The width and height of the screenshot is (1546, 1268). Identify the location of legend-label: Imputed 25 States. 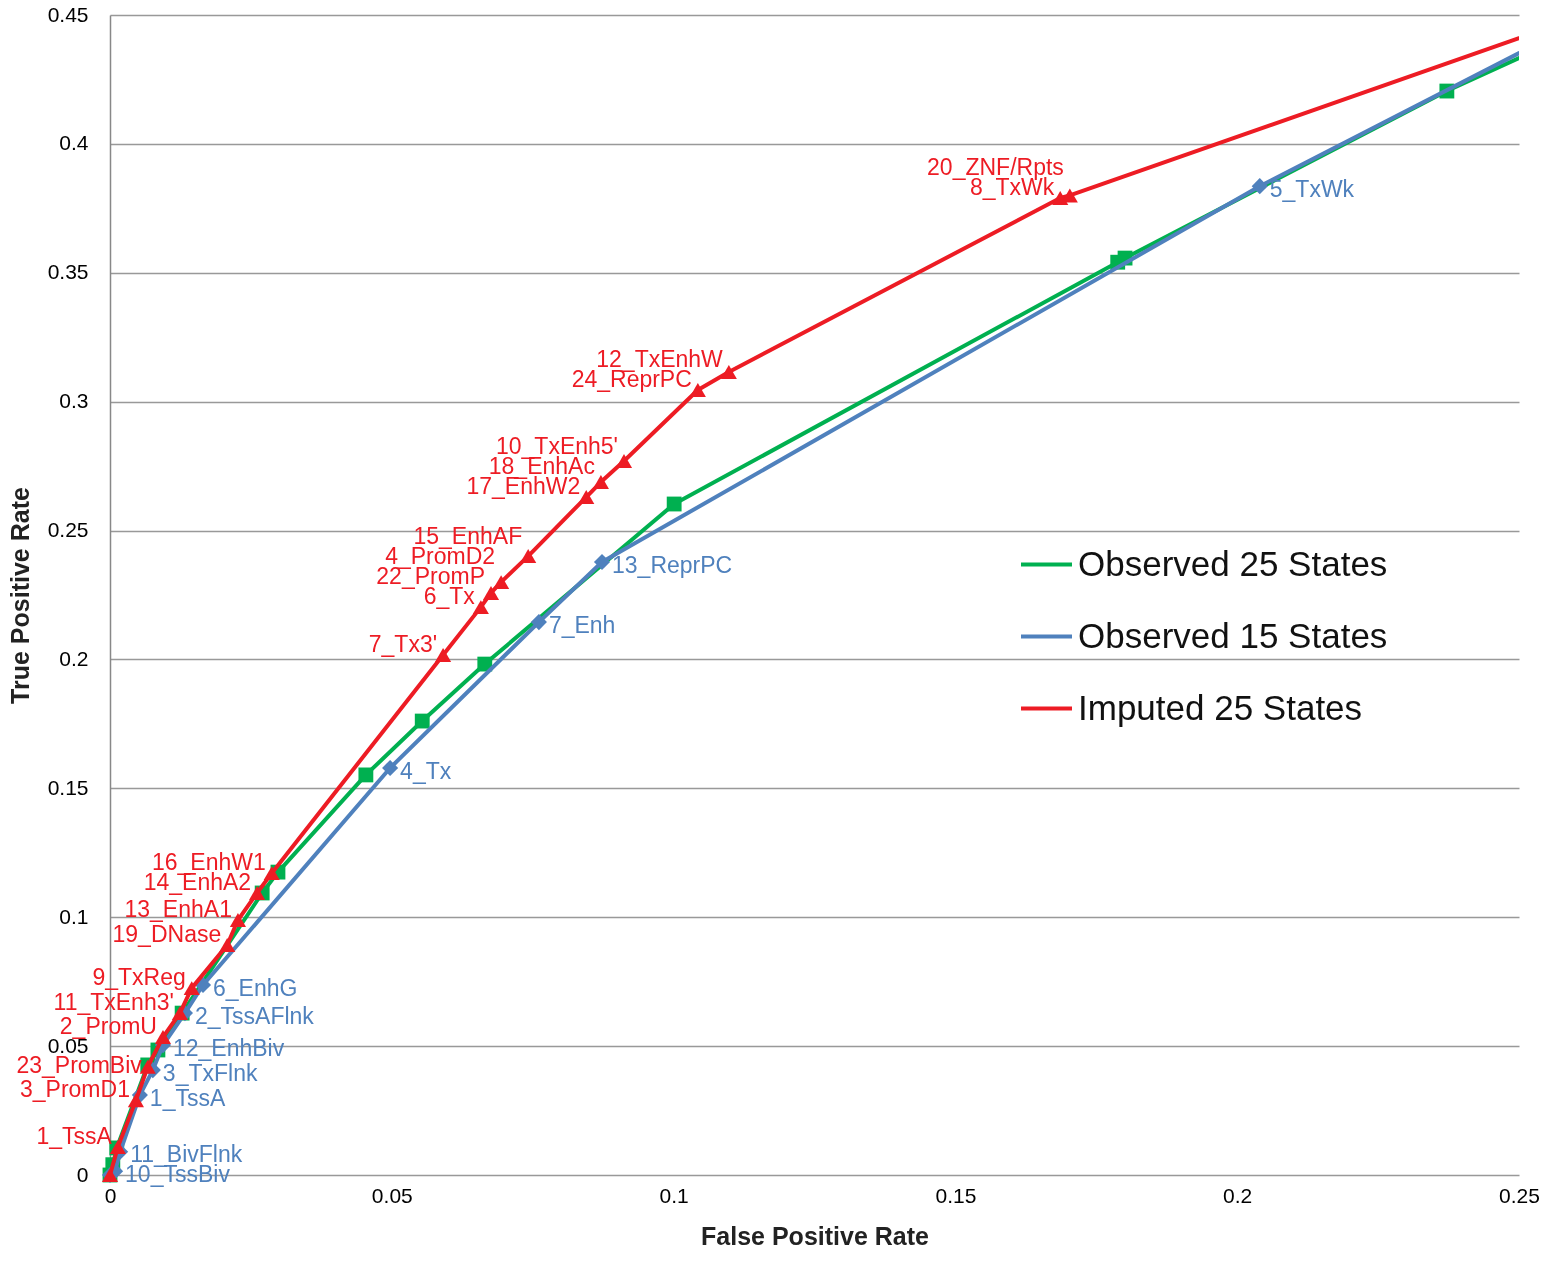
(1220, 707).